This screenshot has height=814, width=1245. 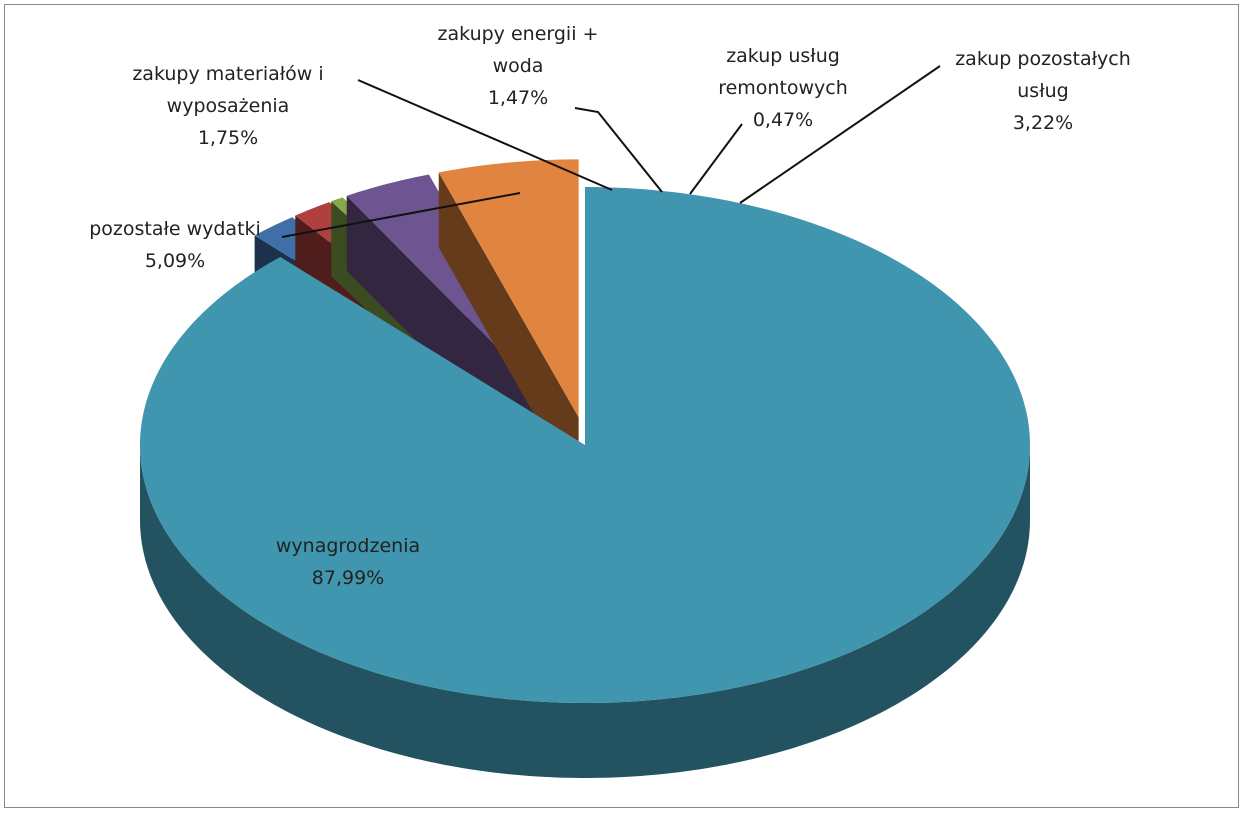 I want to click on value-label: 3,22%, so click(x=1043, y=123).